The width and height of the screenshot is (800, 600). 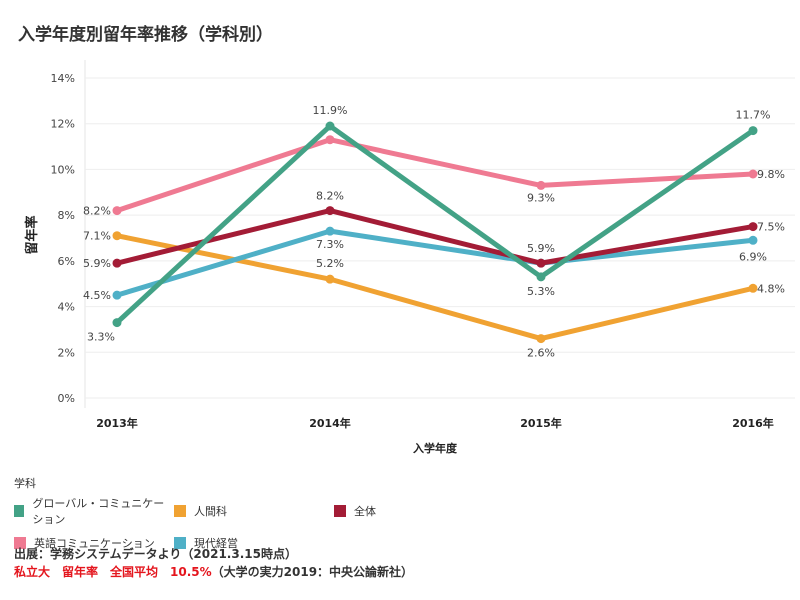 I want to click on y-tick-label: 10%, so click(x=63, y=169).